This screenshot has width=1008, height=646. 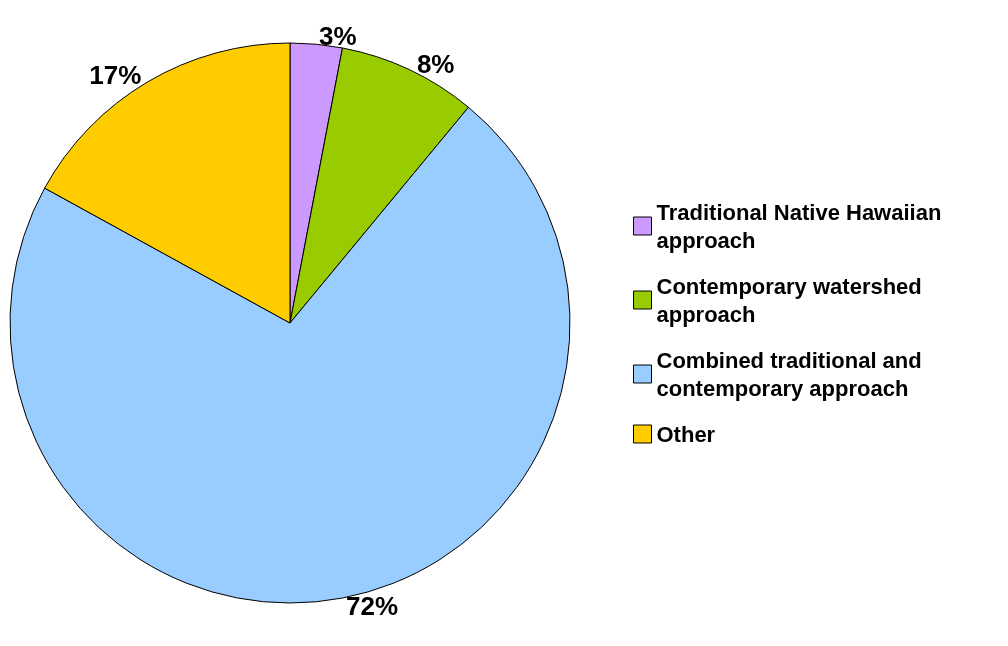 I want to click on legend-label: Contemporary watershed approach, so click(x=792, y=300).